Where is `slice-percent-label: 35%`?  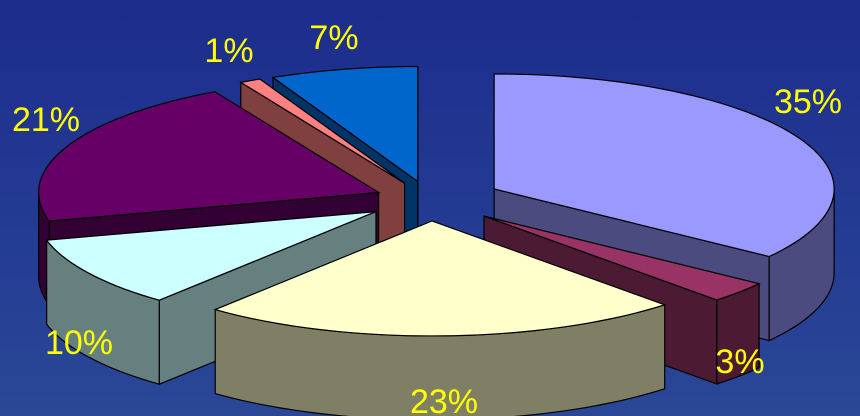 slice-percent-label: 35% is located at coordinates (808, 102).